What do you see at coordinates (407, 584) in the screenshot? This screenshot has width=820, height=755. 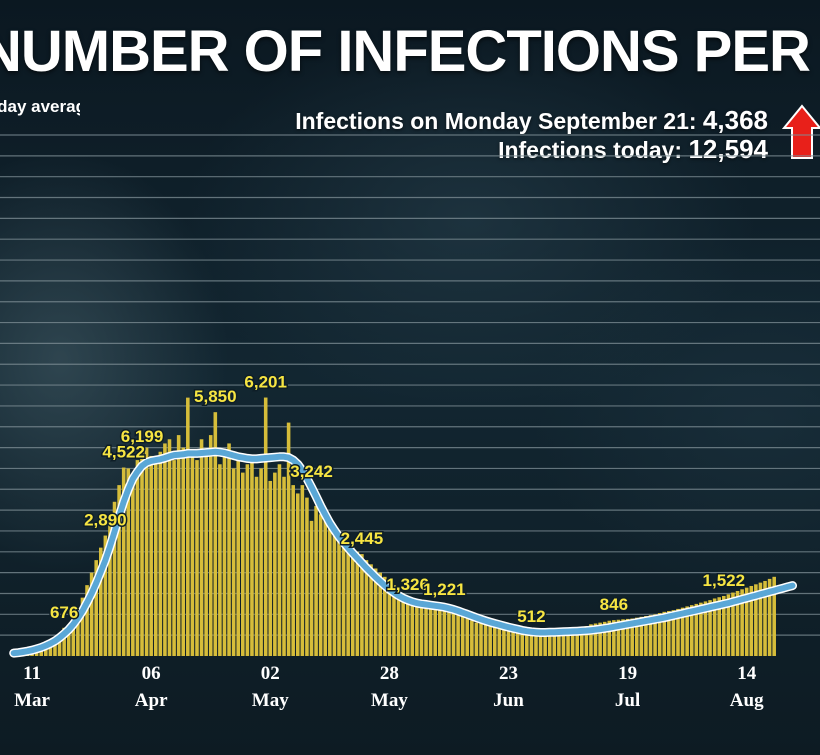 I see `data-label: 1,326` at bounding box center [407, 584].